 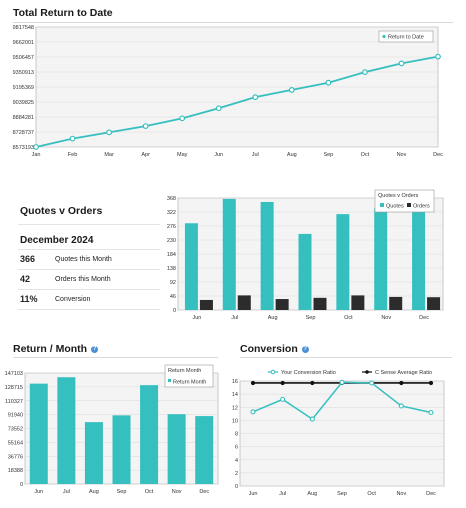 I want to click on quotes-orders-x-tick-label: Sep, so click(x=311, y=318).